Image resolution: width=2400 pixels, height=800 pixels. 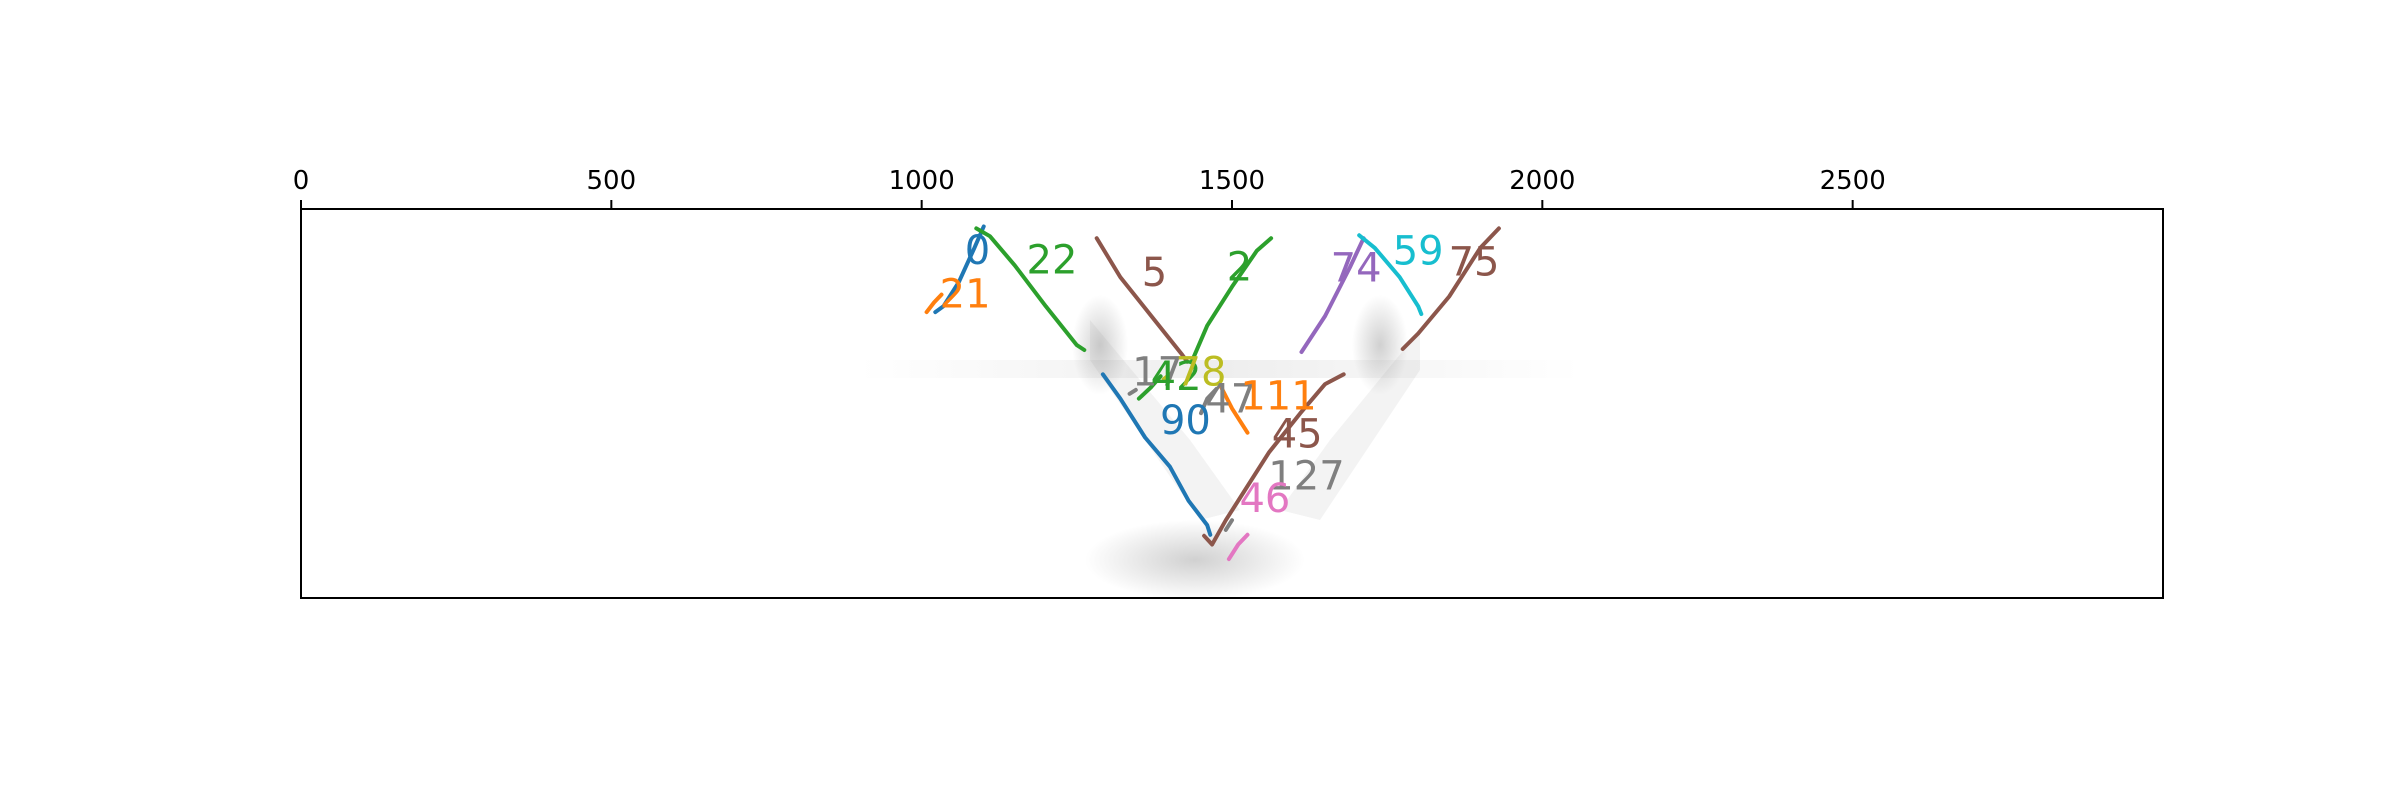 I want to click on background-image, so click(x=1220, y=446).